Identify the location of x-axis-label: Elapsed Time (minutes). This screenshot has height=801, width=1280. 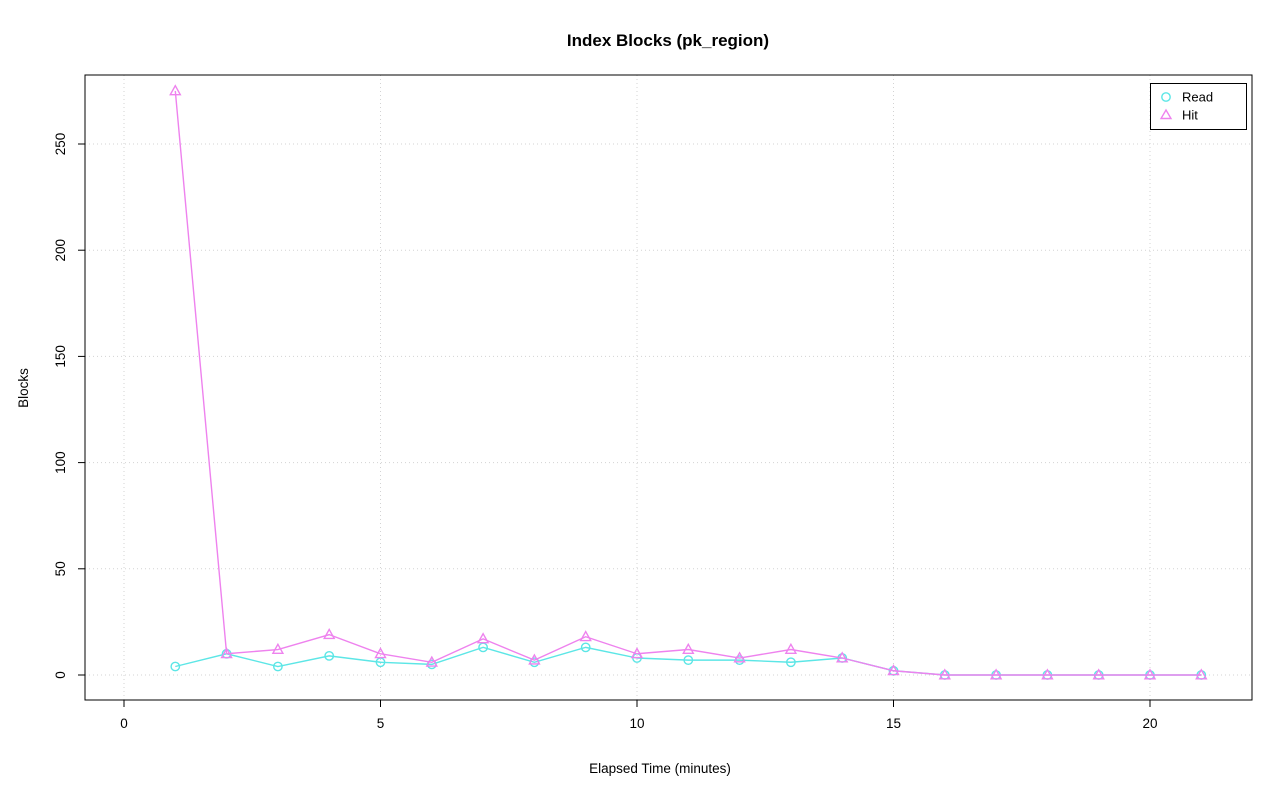
(660, 768).